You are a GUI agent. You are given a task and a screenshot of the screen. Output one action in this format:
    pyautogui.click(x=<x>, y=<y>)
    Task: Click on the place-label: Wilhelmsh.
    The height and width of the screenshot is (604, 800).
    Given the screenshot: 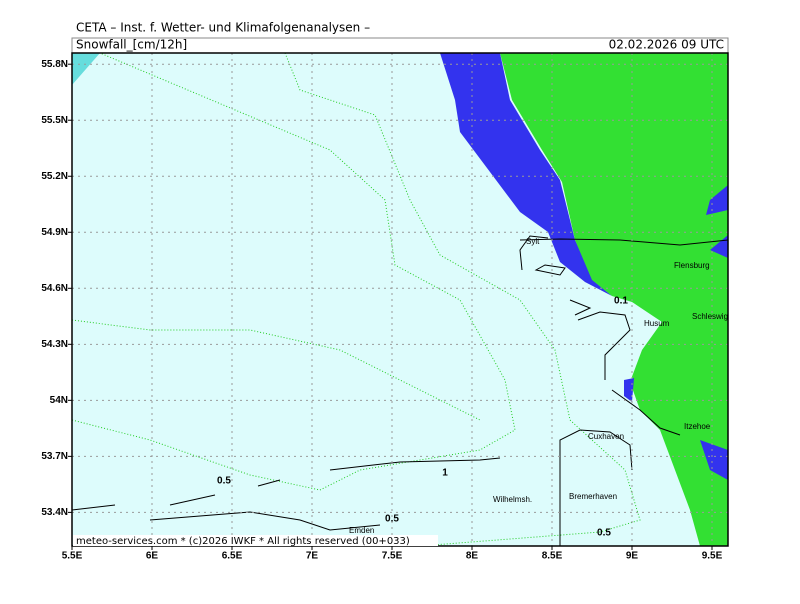 What is the action you would take?
    pyautogui.click(x=512, y=499)
    